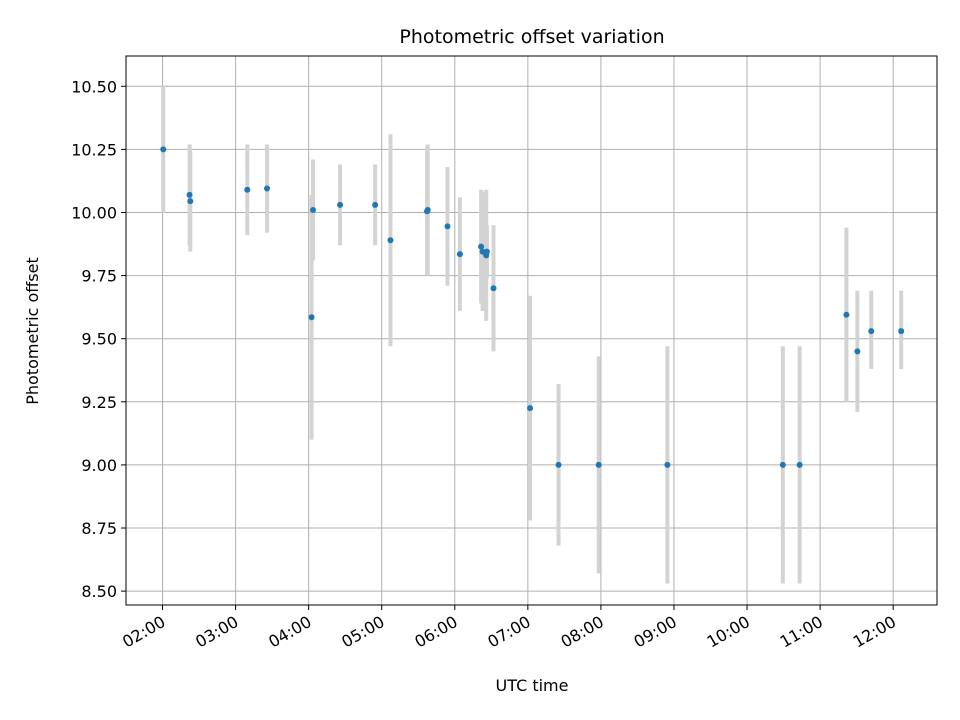  What do you see at coordinates (99, 465) in the screenshot?
I see `y-tick-label: 9.00` at bounding box center [99, 465].